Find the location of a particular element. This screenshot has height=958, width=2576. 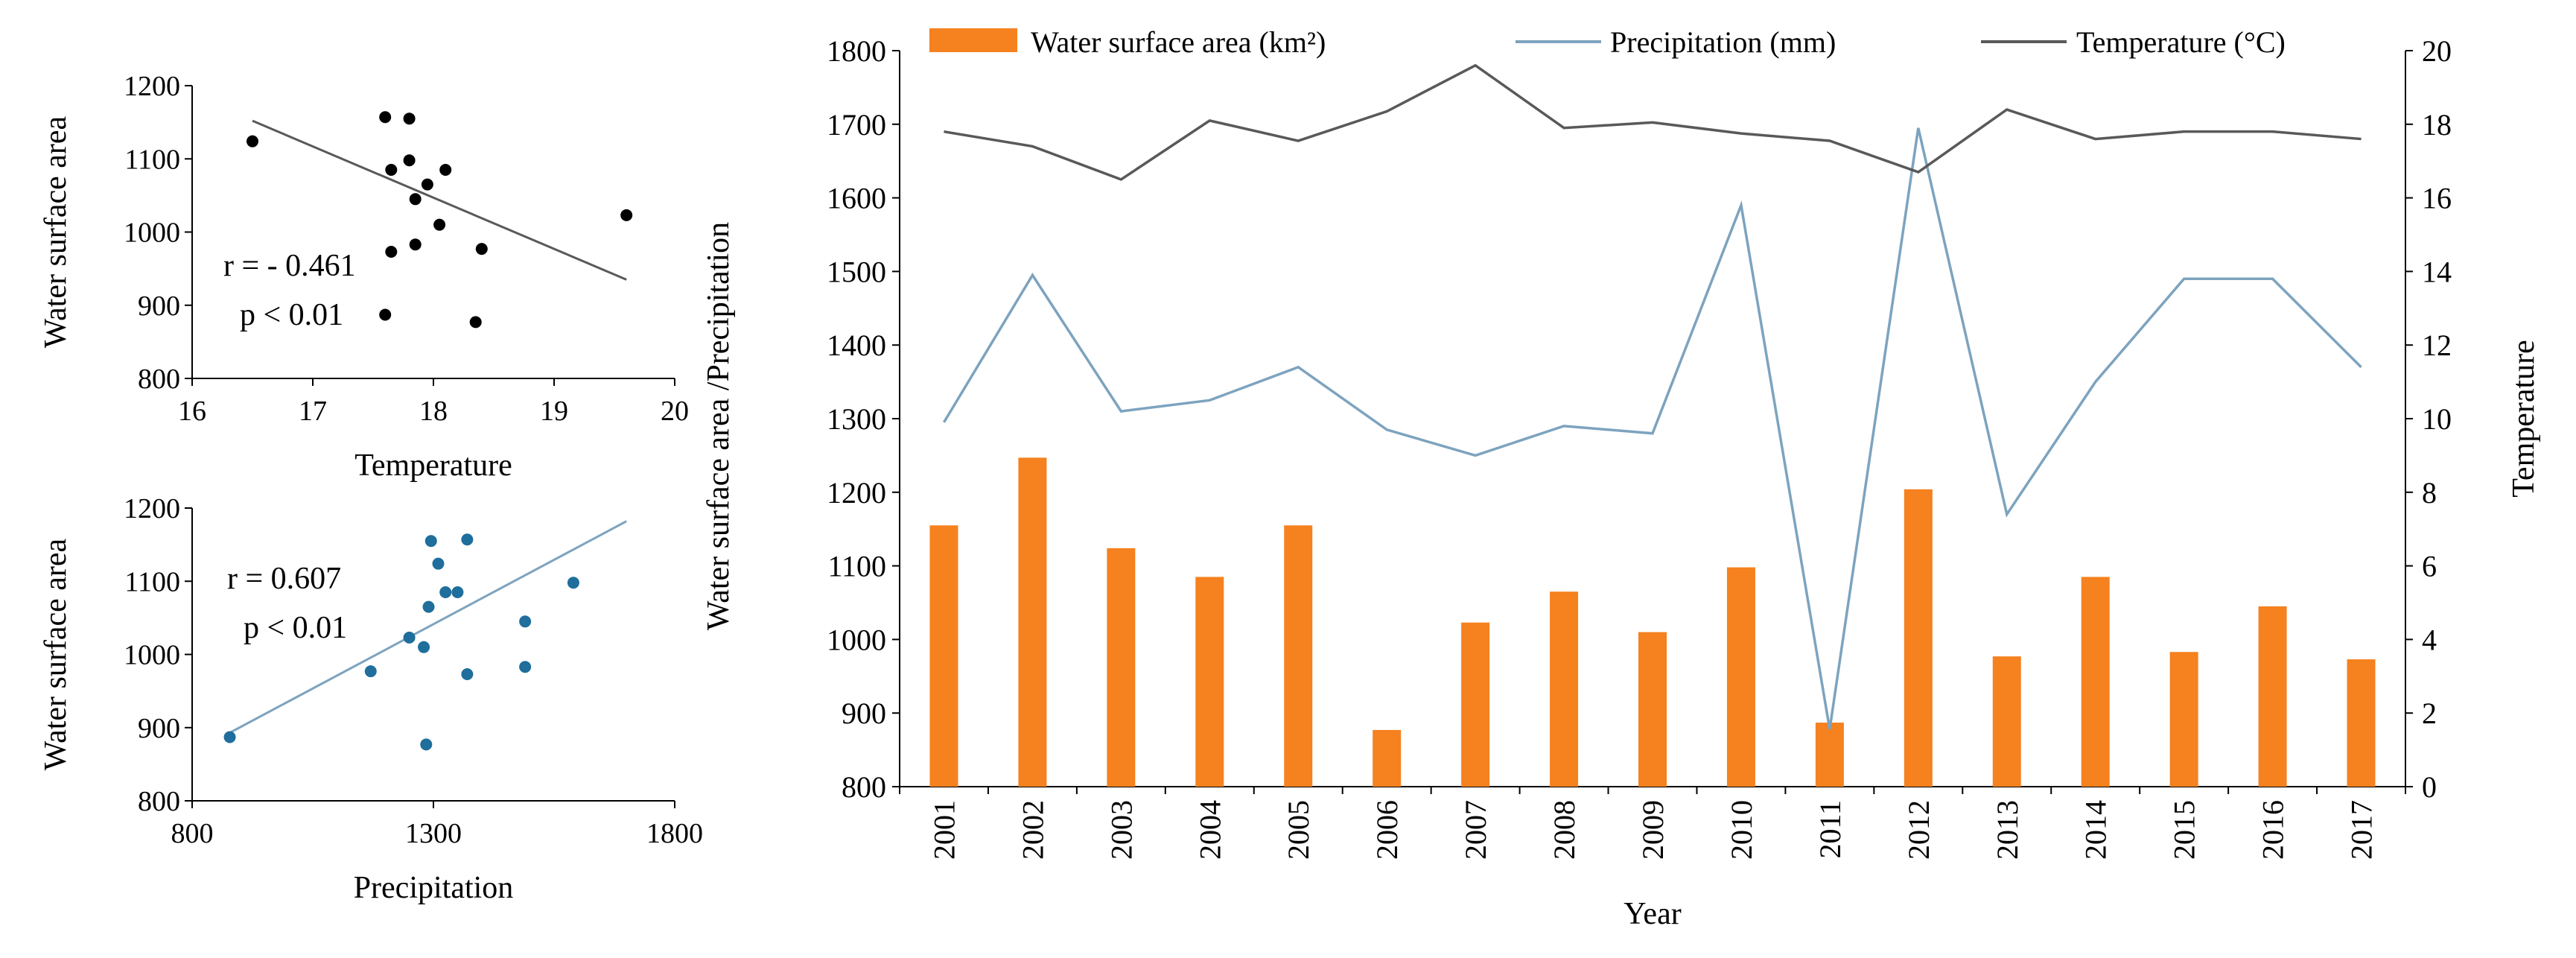

main-right-tick-label: 10 is located at coordinates (2437, 419).